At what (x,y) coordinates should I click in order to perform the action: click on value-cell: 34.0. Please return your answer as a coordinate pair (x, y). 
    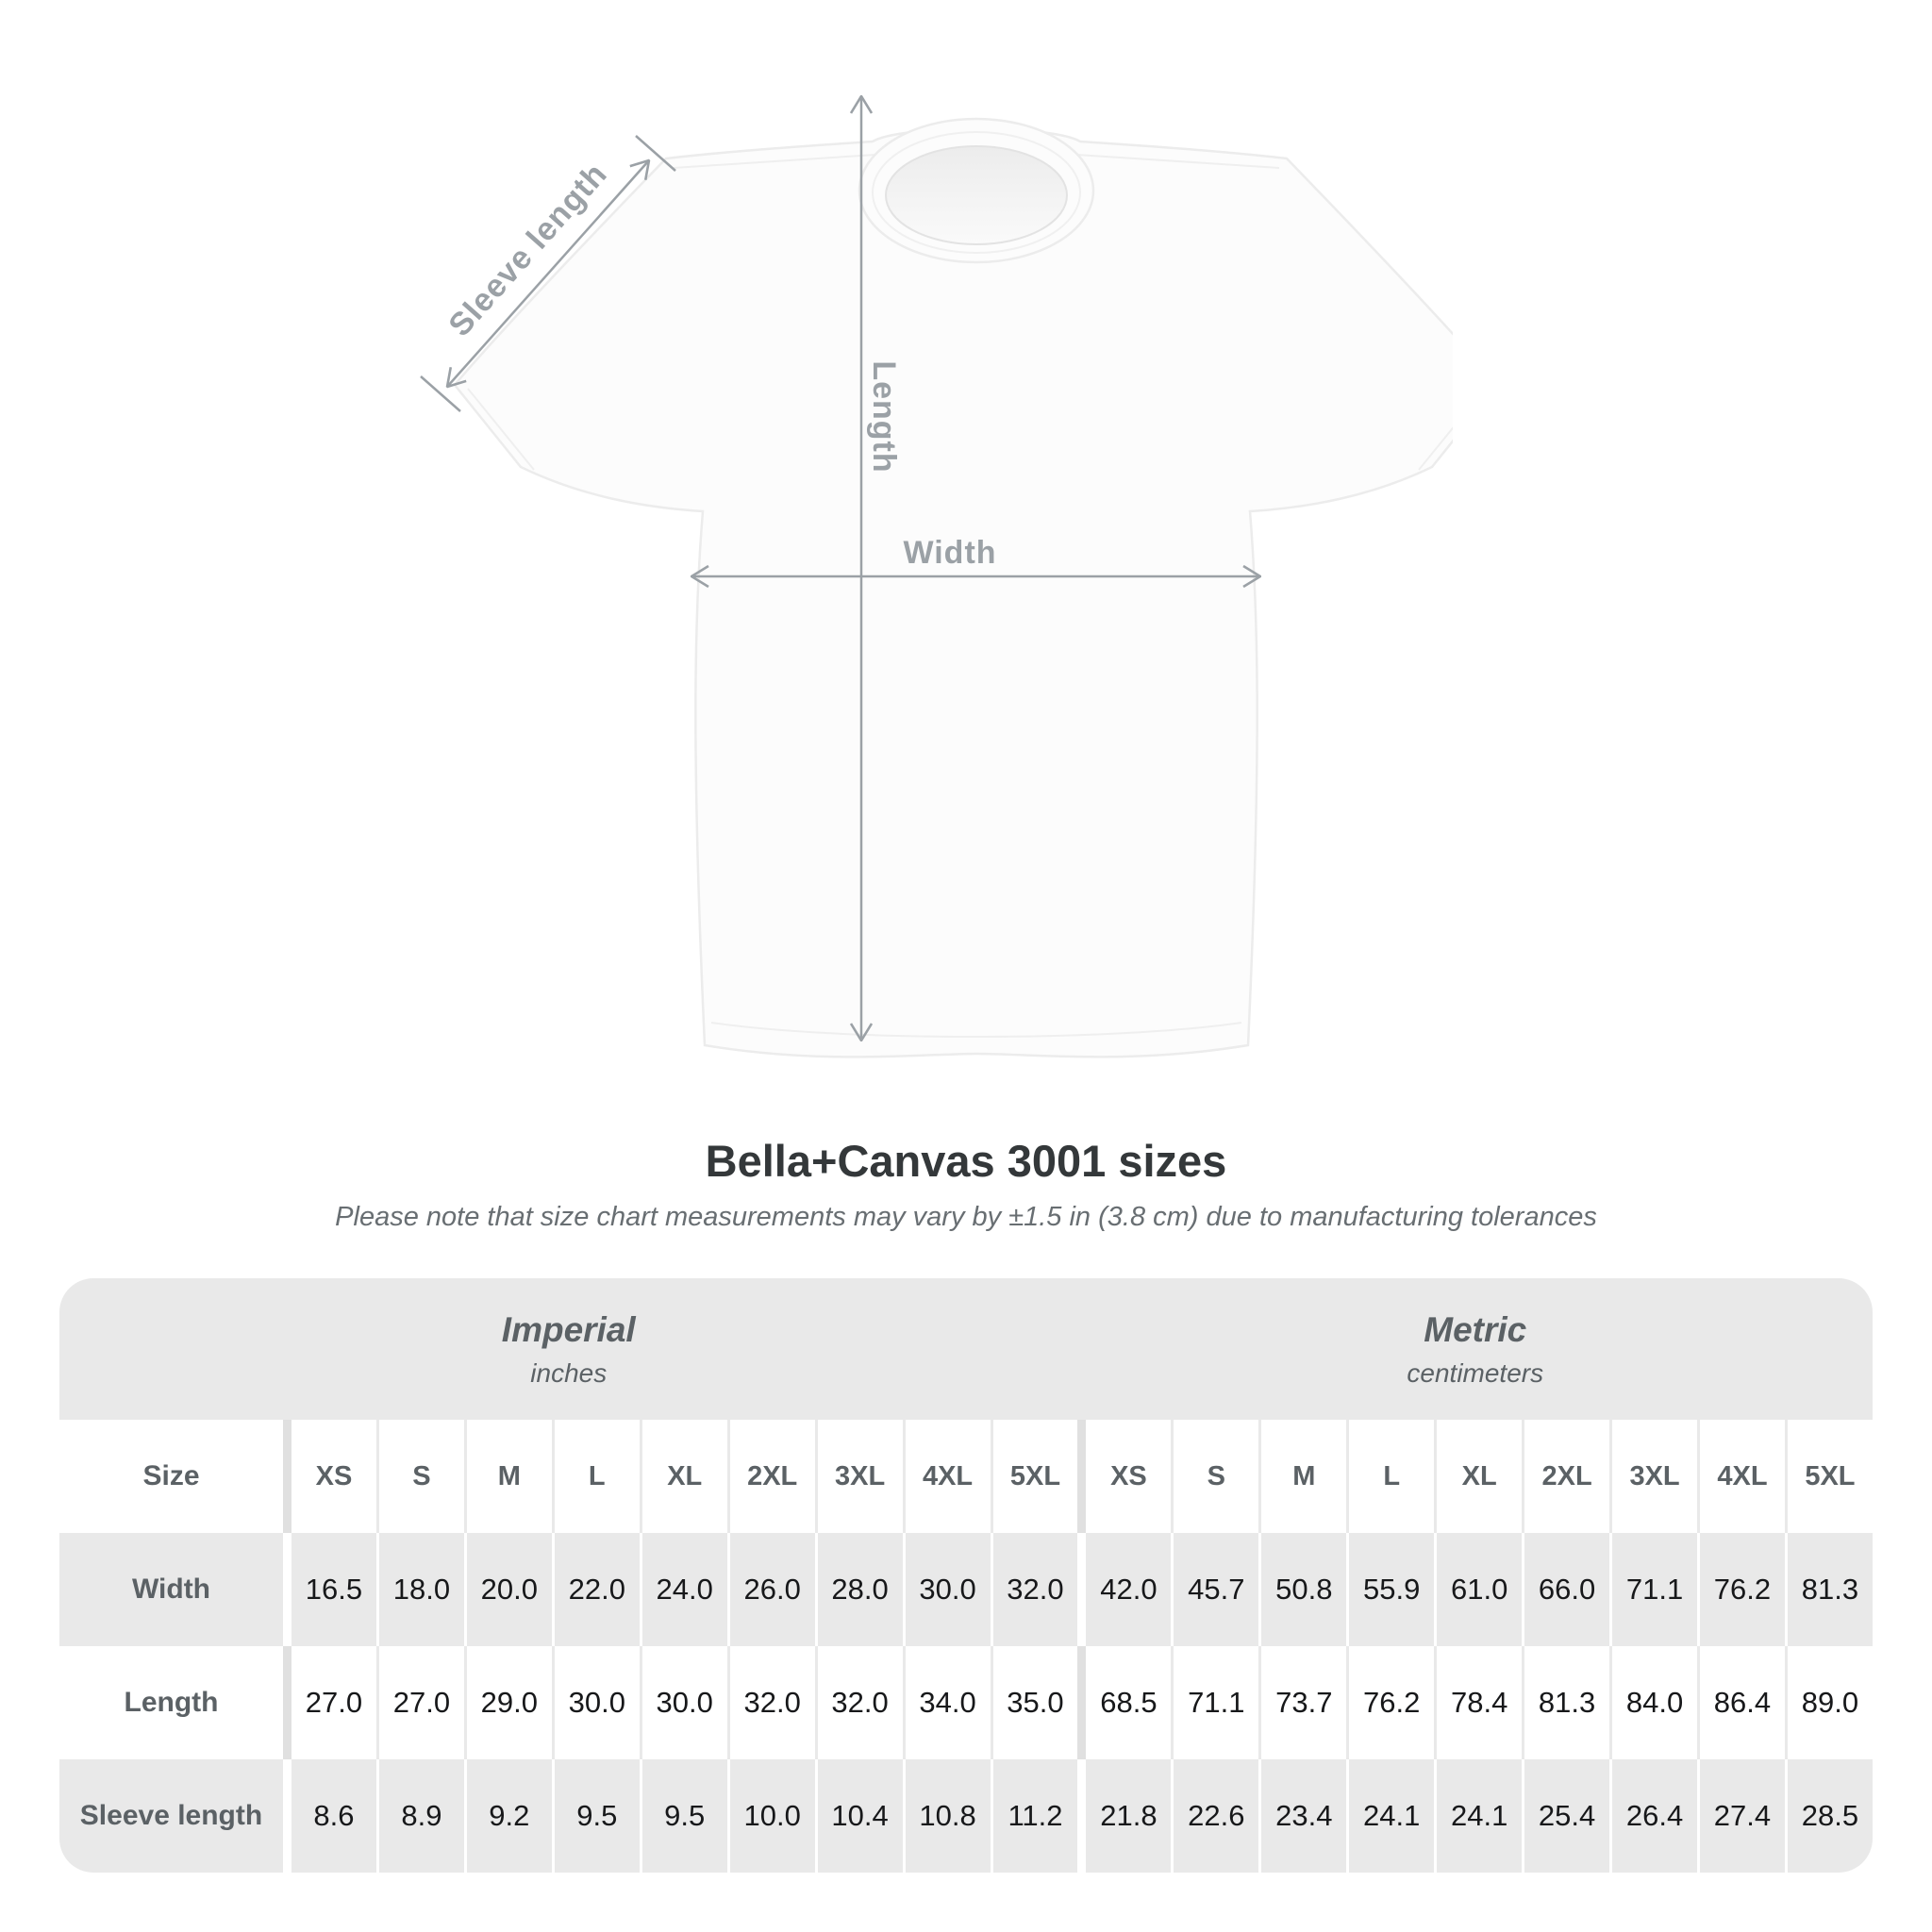
    Looking at the image, I should click on (947, 1702).